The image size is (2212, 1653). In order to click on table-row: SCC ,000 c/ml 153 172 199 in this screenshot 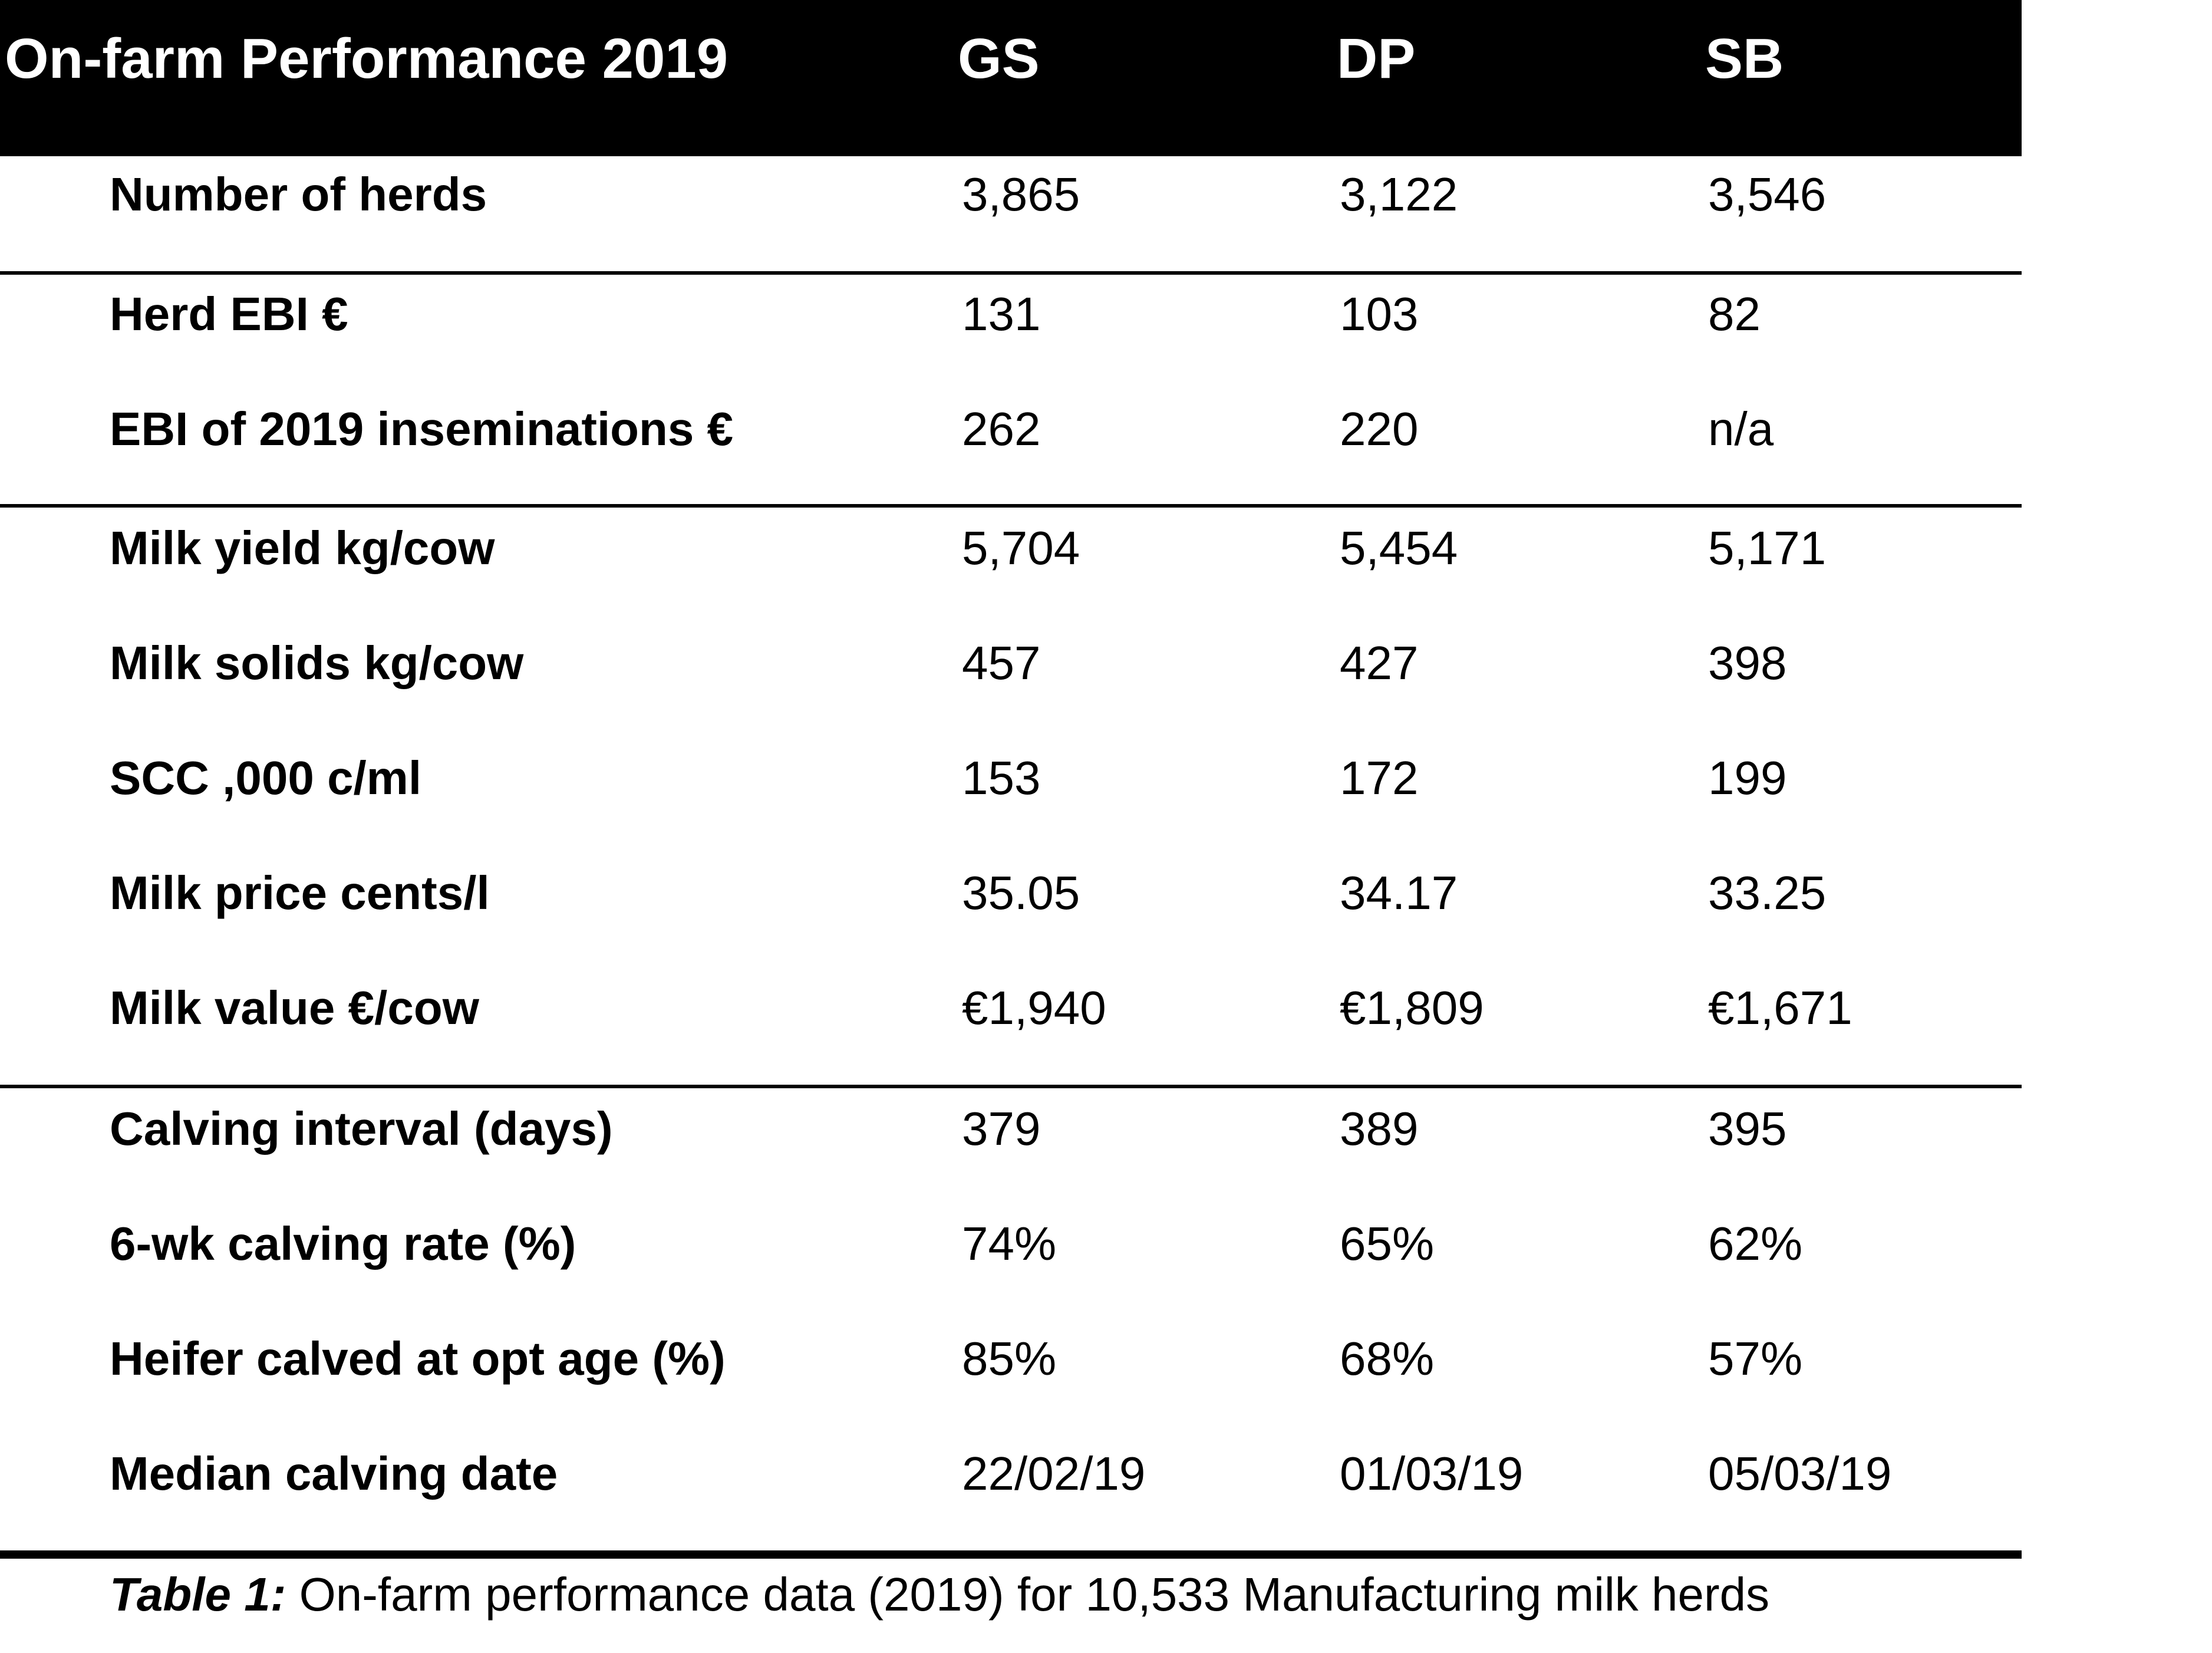, I will do `click(1011, 778)`.